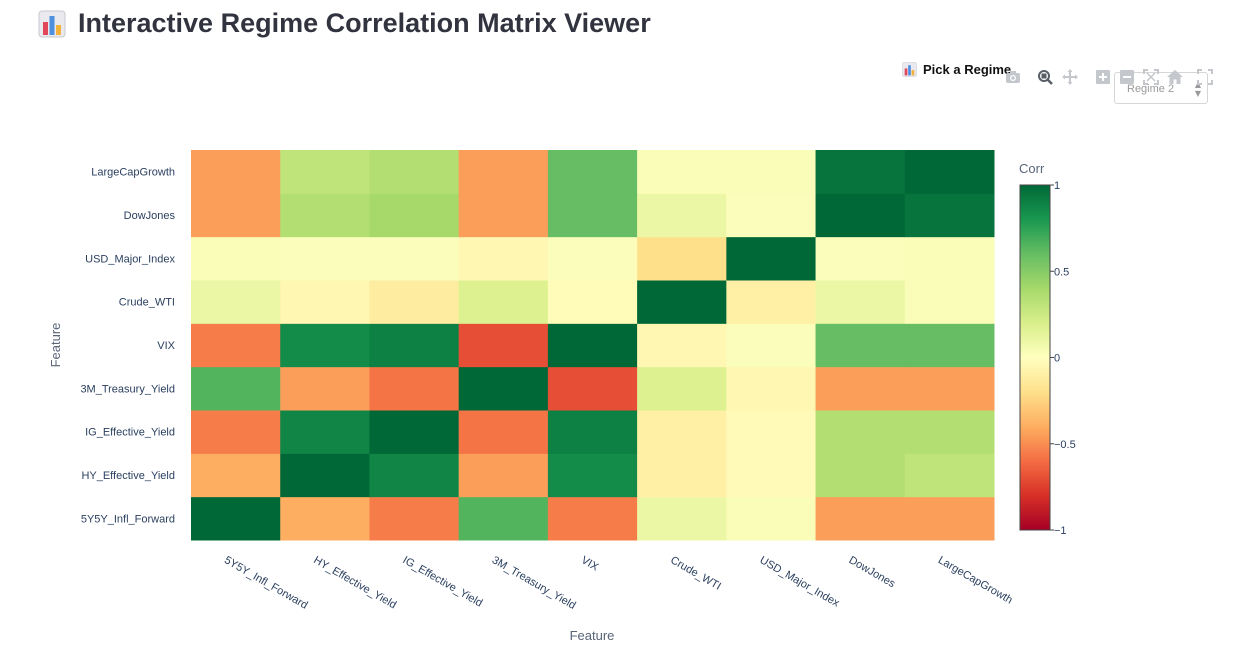 Image resolution: width=1242 pixels, height=662 pixels. What do you see at coordinates (1103, 77) in the screenshot?
I see `zoom-in-icon` at bounding box center [1103, 77].